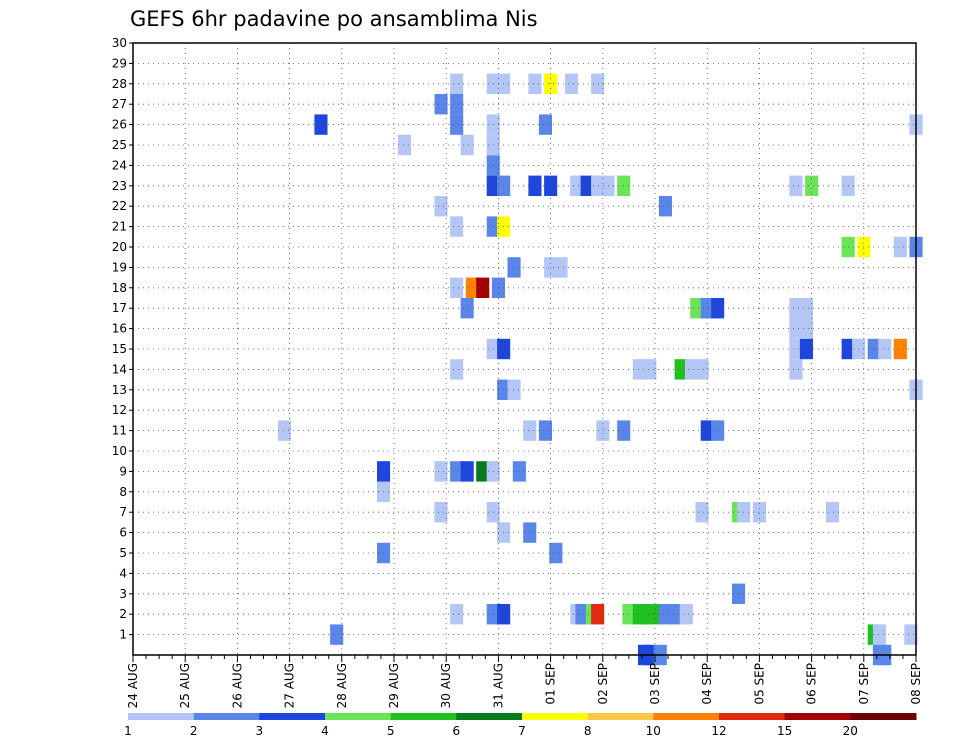 Image resolution: width=960 pixels, height=742 pixels. I want to click on y-tick-label: 22, so click(119, 206).